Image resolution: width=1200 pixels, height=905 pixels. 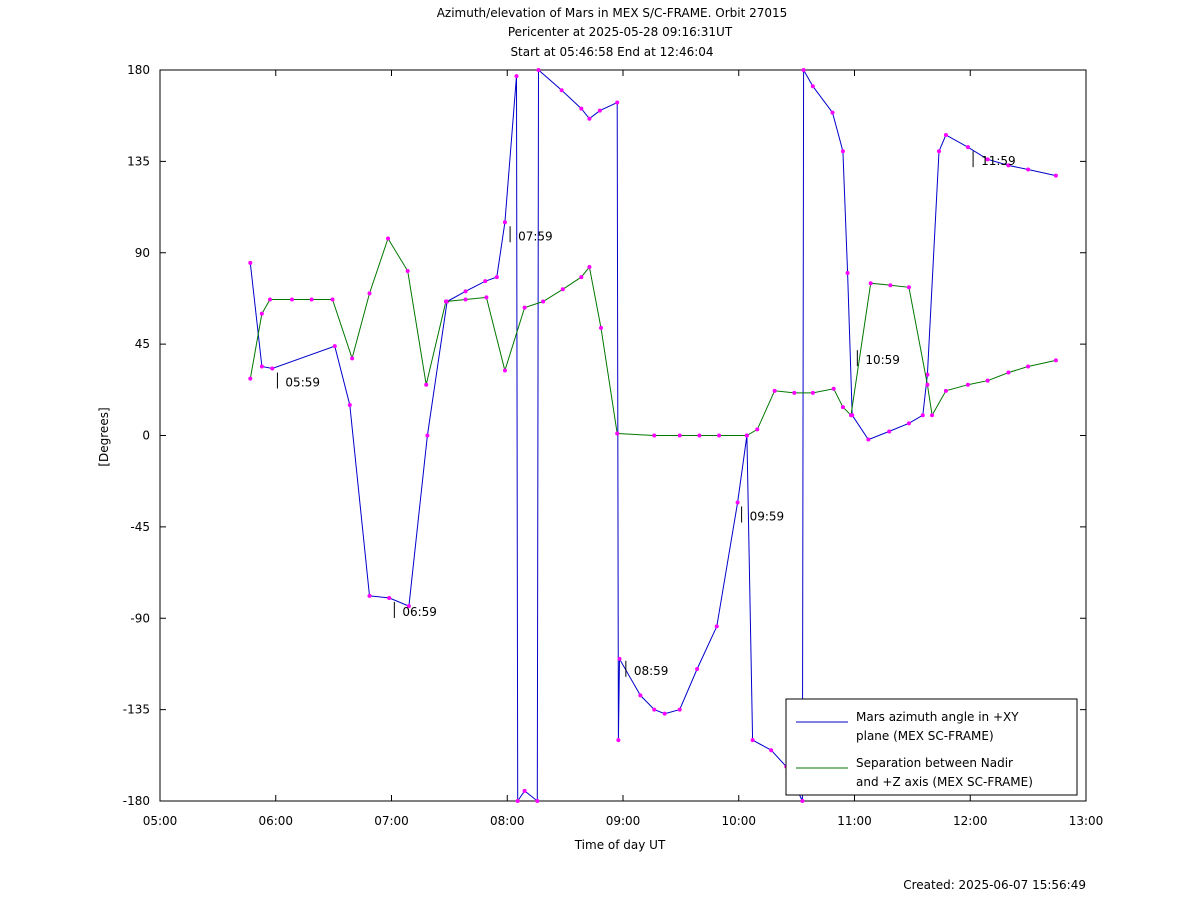 I want to click on legend-box, so click(x=931, y=747).